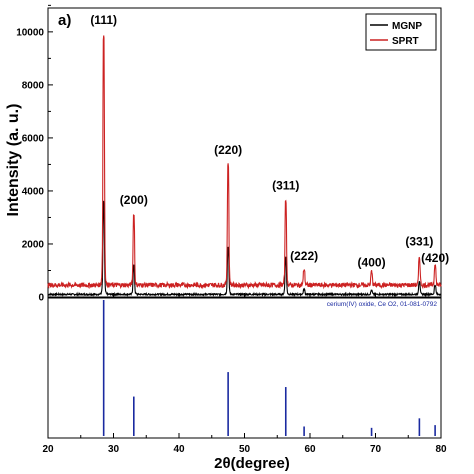 The width and height of the screenshot is (474, 474). What do you see at coordinates (114, 449) in the screenshot?
I see `x-tick-label: 30` at bounding box center [114, 449].